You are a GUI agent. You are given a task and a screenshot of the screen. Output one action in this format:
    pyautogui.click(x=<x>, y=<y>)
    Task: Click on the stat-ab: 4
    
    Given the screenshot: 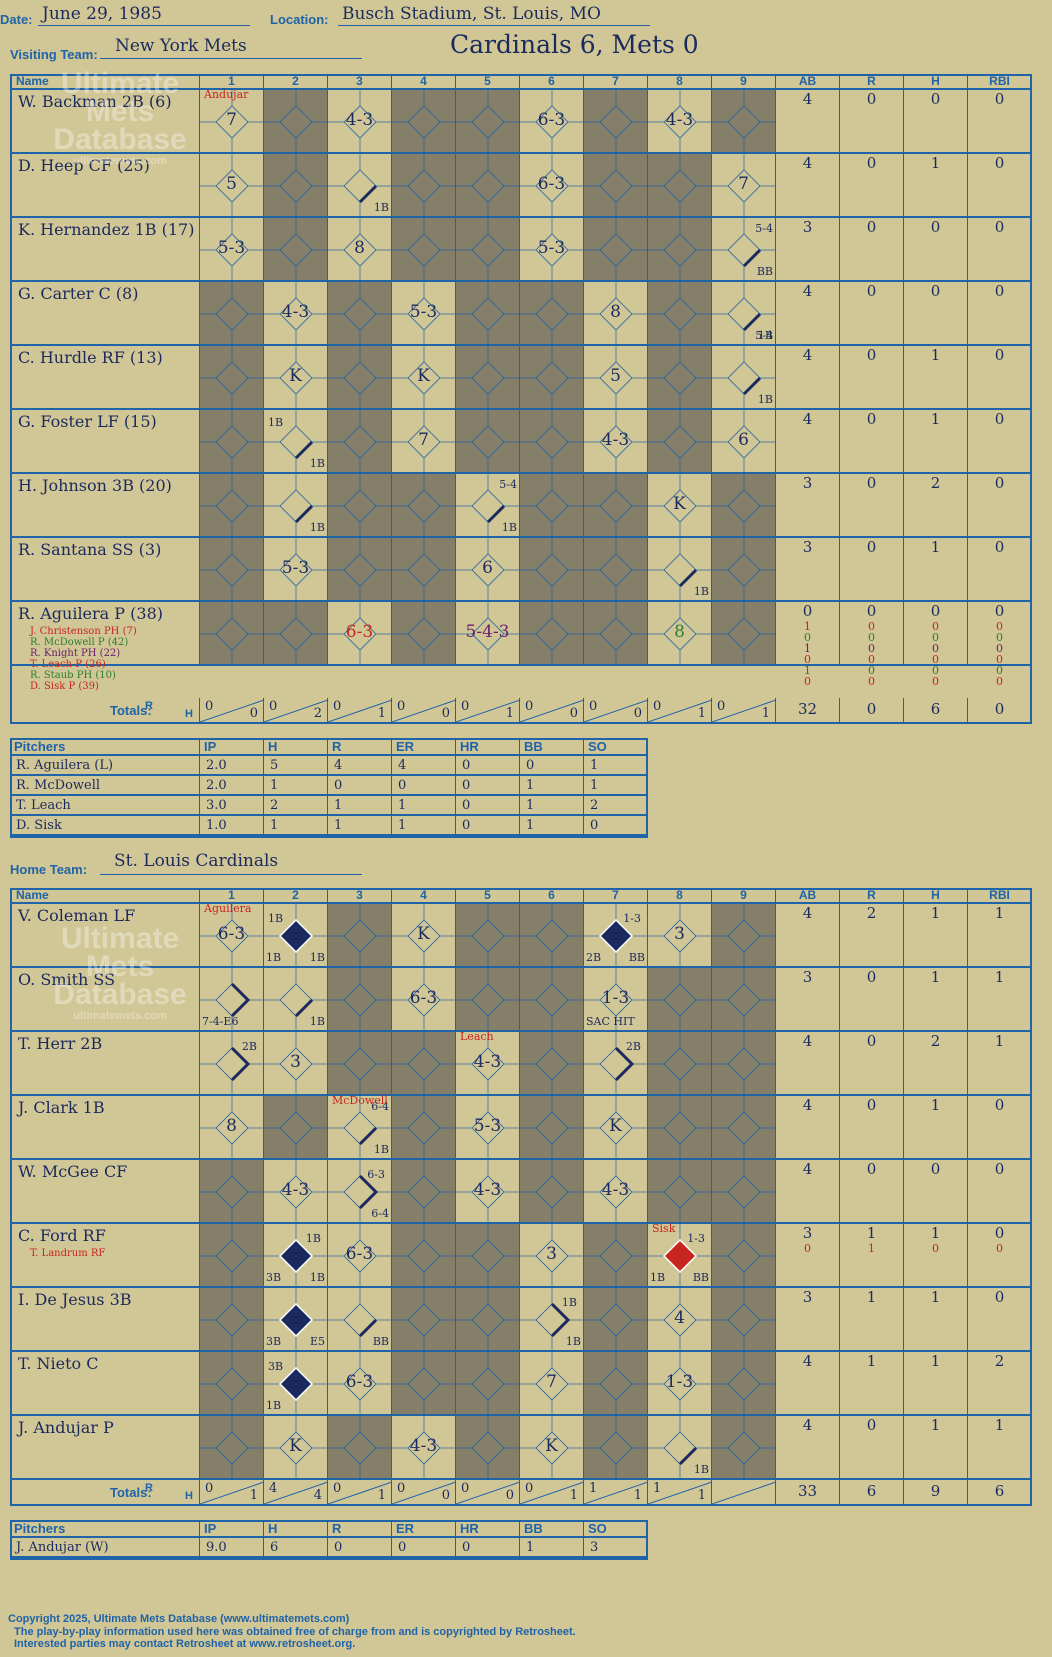 What is the action you would take?
    pyautogui.click(x=808, y=1192)
    